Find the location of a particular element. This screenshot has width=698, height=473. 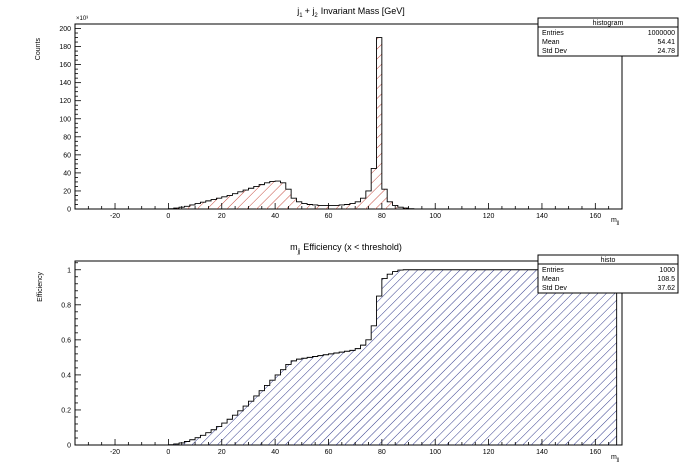

top-y-tick-label: 100 is located at coordinates (65, 119).